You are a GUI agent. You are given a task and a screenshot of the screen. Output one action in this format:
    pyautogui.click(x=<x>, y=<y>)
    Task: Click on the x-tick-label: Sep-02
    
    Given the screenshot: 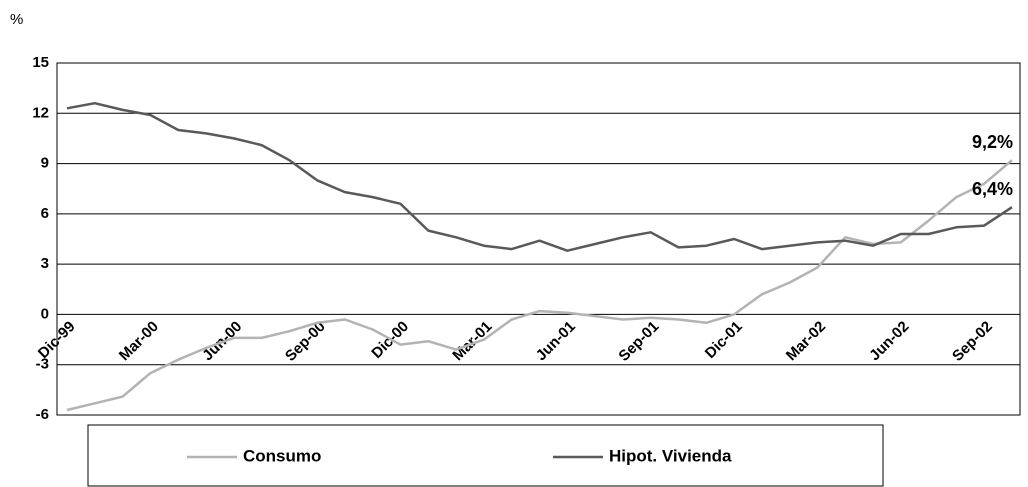 What is the action you would take?
    pyautogui.click(x=972, y=341)
    